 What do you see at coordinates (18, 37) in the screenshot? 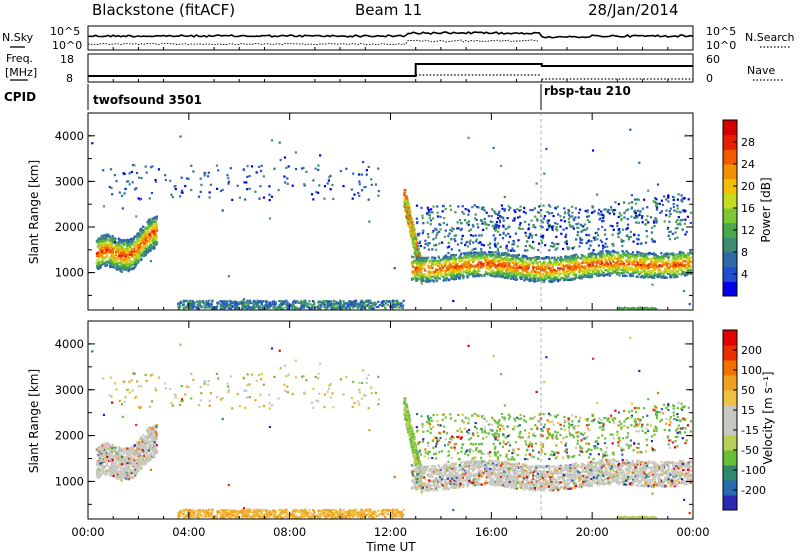
I see `noise-left-label: N.Sky` at bounding box center [18, 37].